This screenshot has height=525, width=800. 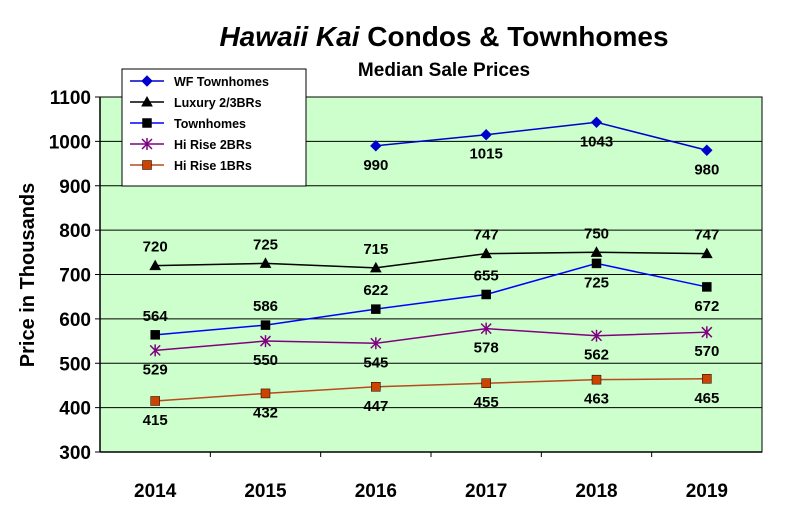 I want to click on x-tick-label: 2017, so click(x=486, y=491).